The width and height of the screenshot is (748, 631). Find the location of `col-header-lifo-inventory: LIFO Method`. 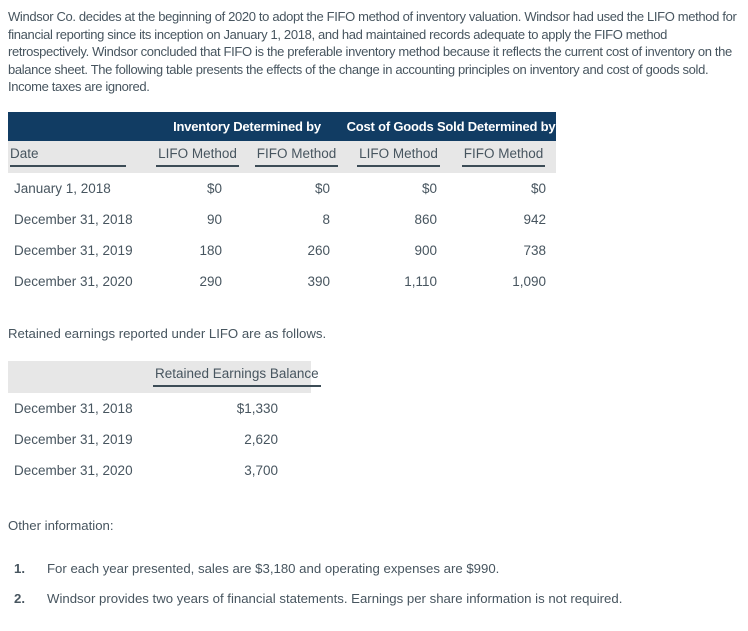

col-header-lifo-inventory: LIFO Method is located at coordinates (197, 156).